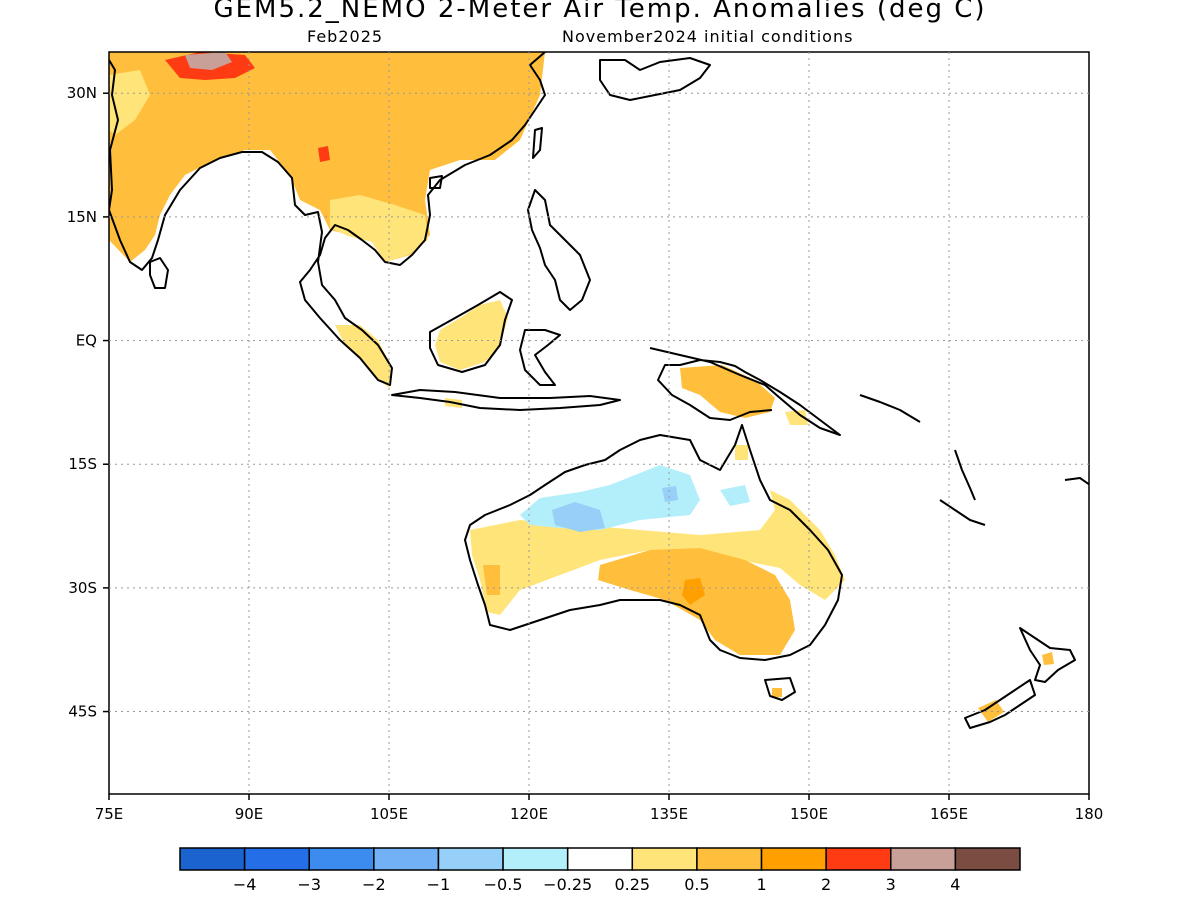 Image resolution: width=1200 pixels, height=900 pixels. I want to click on coastline-vanuatu, so click(965, 475).